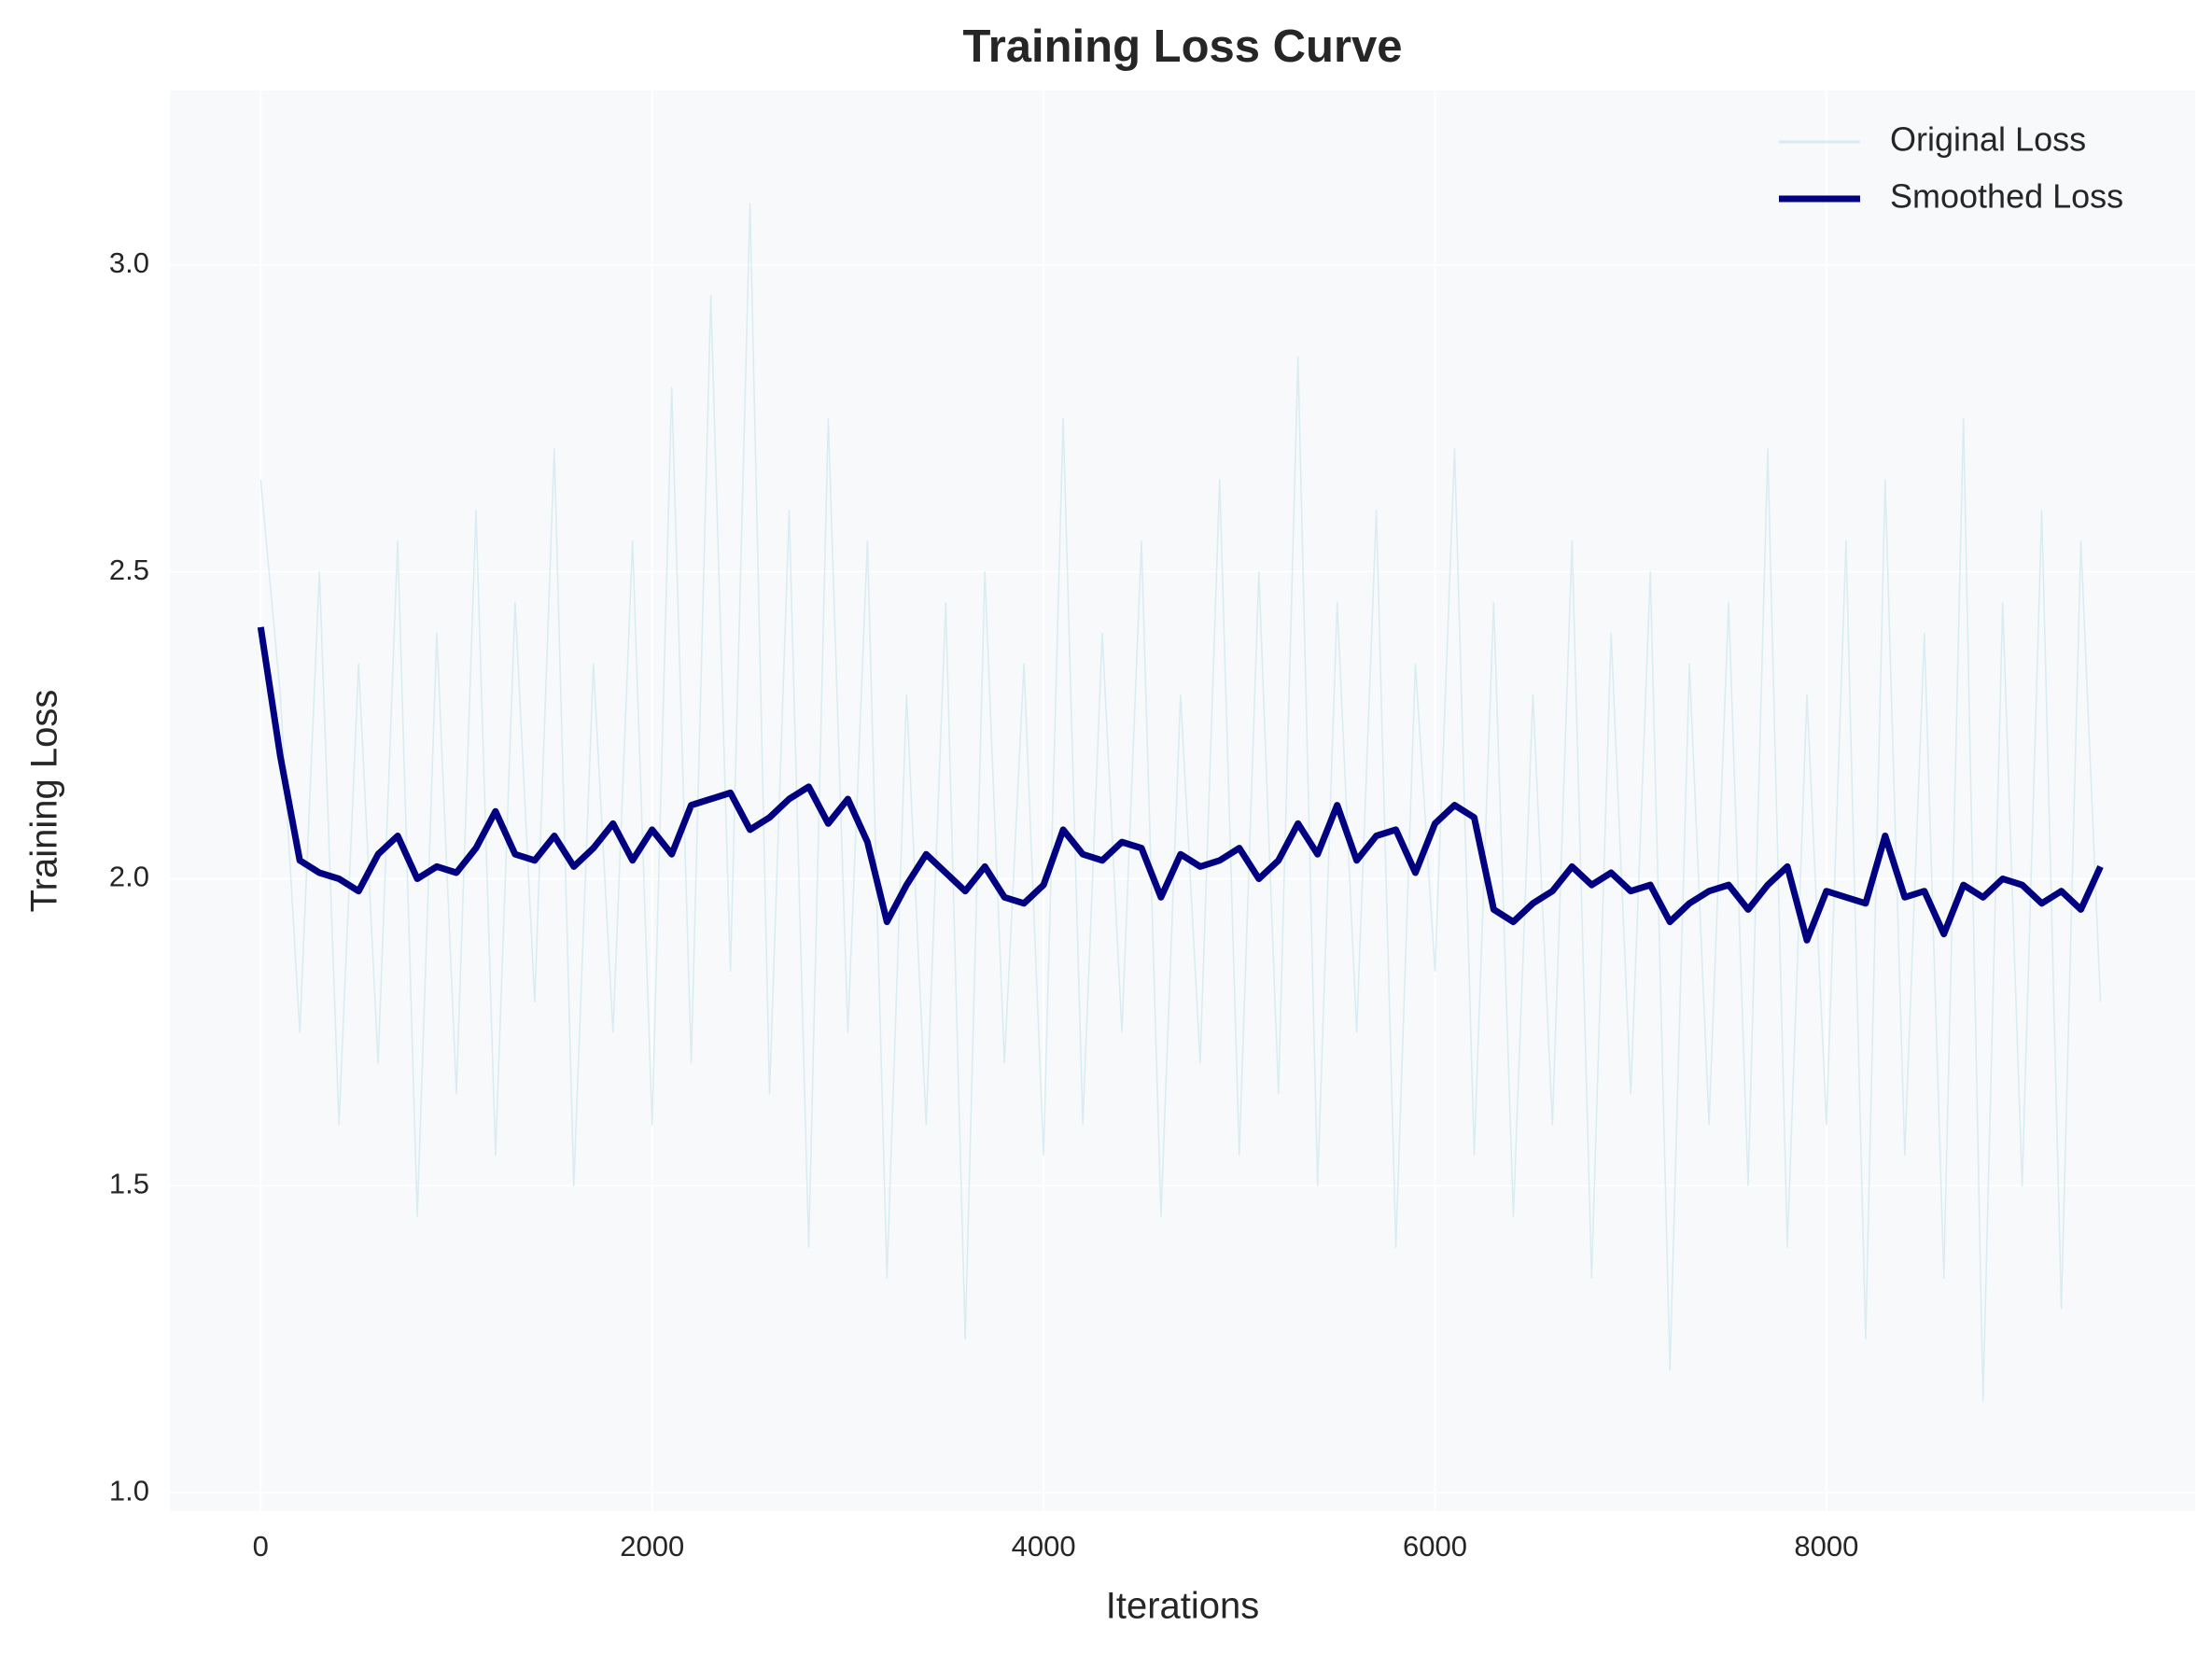 The height and width of the screenshot is (1654, 2212). What do you see at coordinates (2006, 197) in the screenshot?
I see `legend-label: Smoothed Loss` at bounding box center [2006, 197].